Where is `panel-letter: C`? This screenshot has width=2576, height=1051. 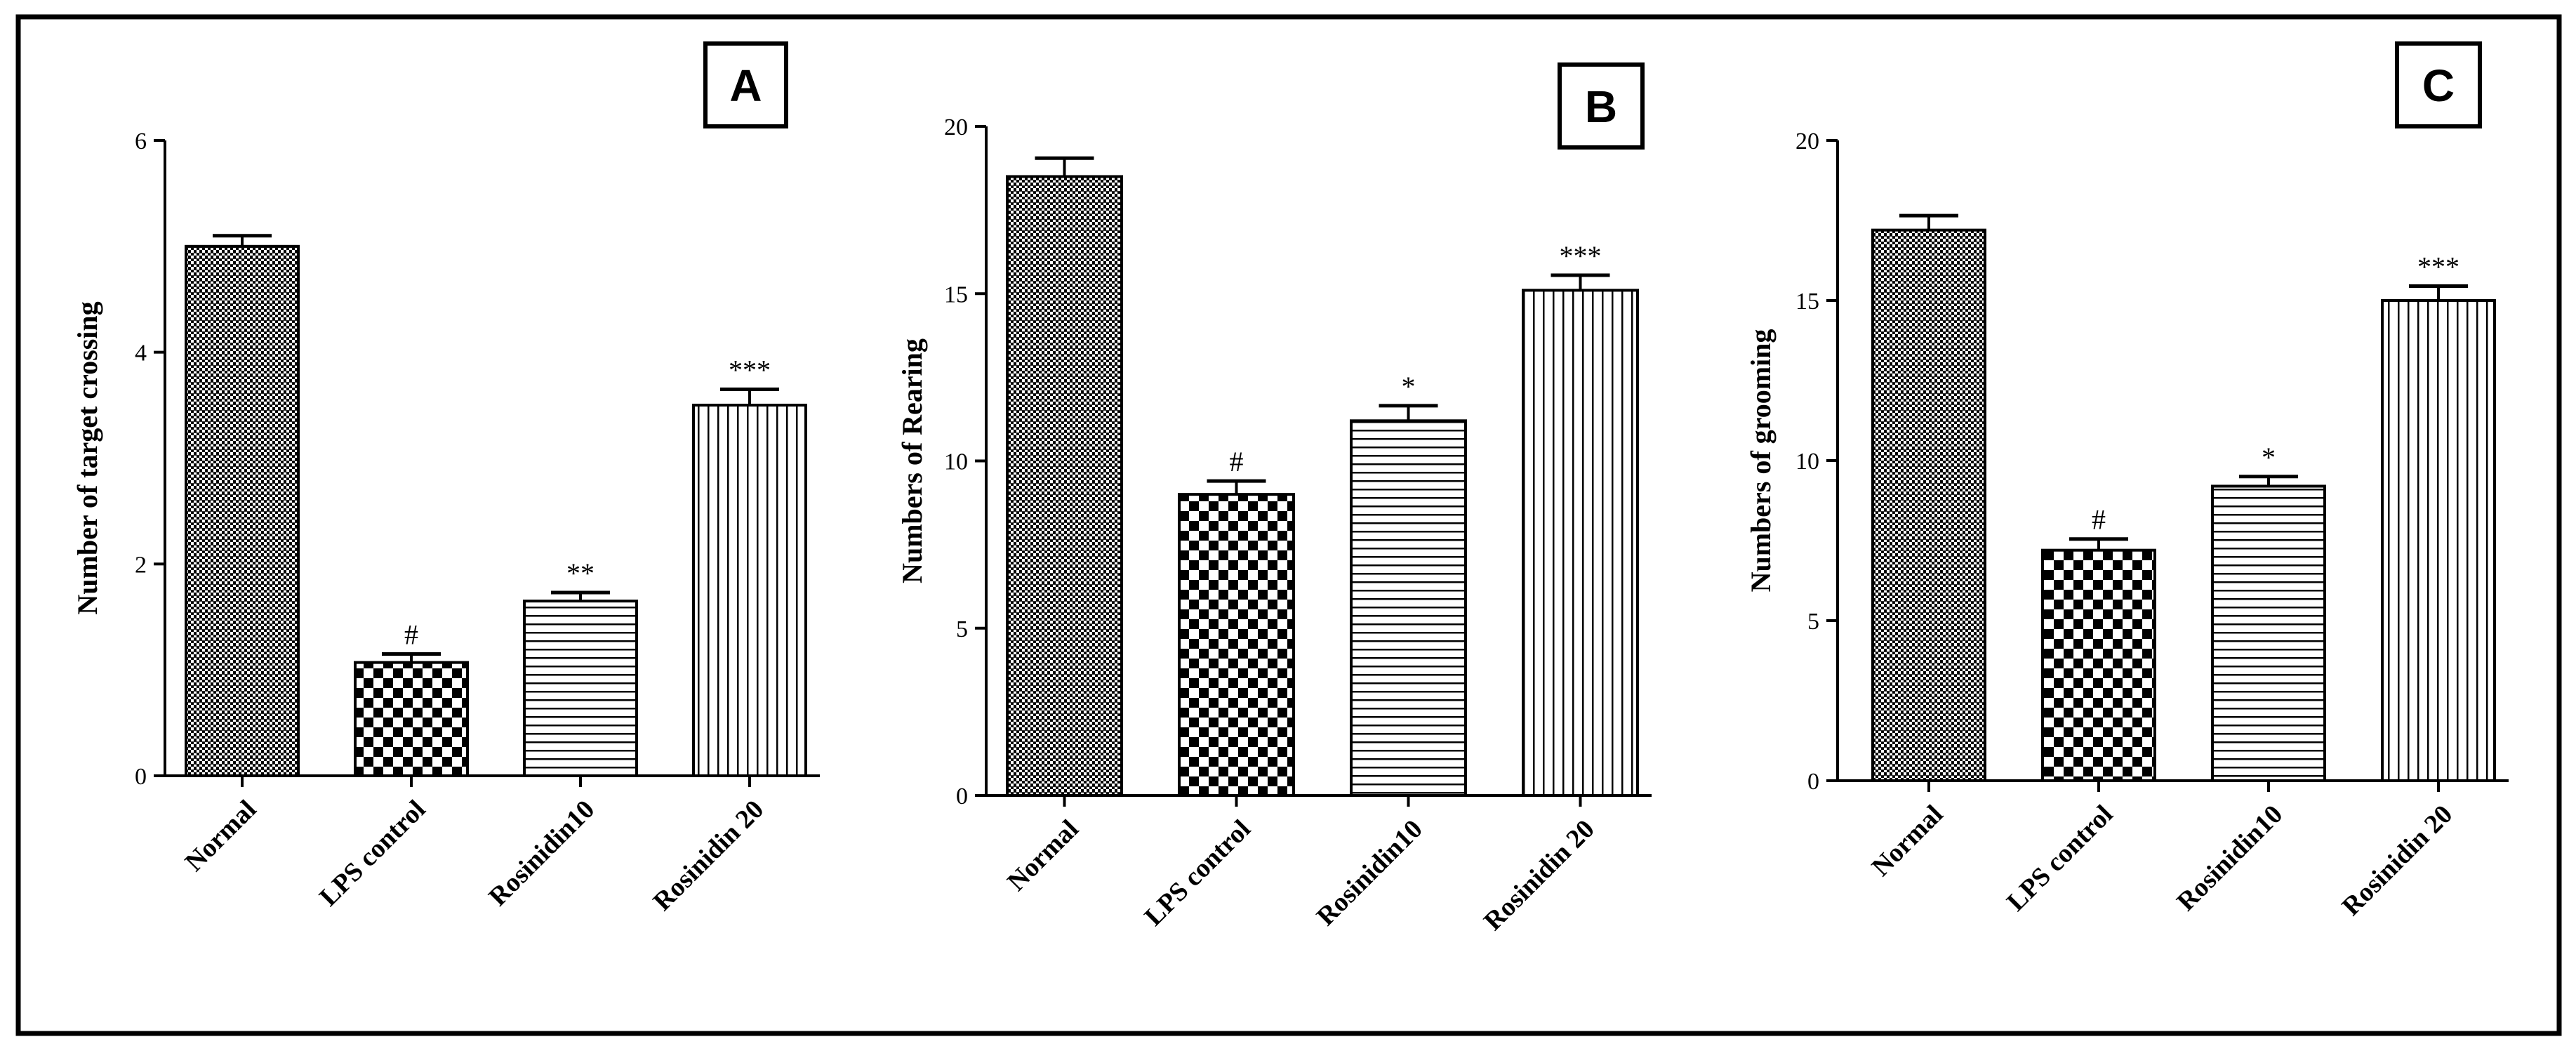 panel-letter: C is located at coordinates (2438, 85).